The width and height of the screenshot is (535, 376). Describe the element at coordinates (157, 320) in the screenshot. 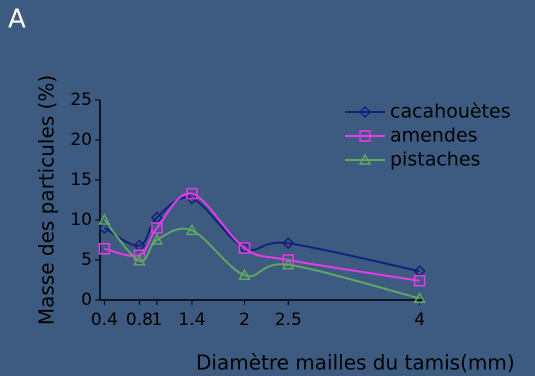

I see `x-tick-label: 1` at that location.